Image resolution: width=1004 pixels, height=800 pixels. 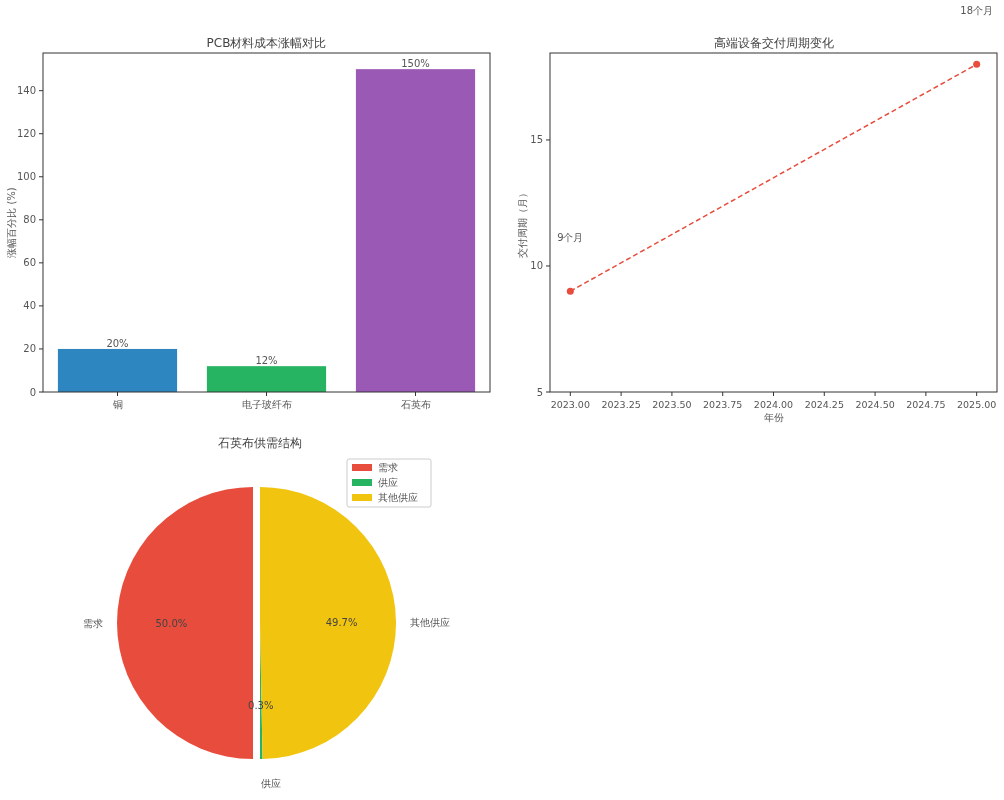 I want to click on x-tick-label: 2023.75, so click(x=723, y=404).